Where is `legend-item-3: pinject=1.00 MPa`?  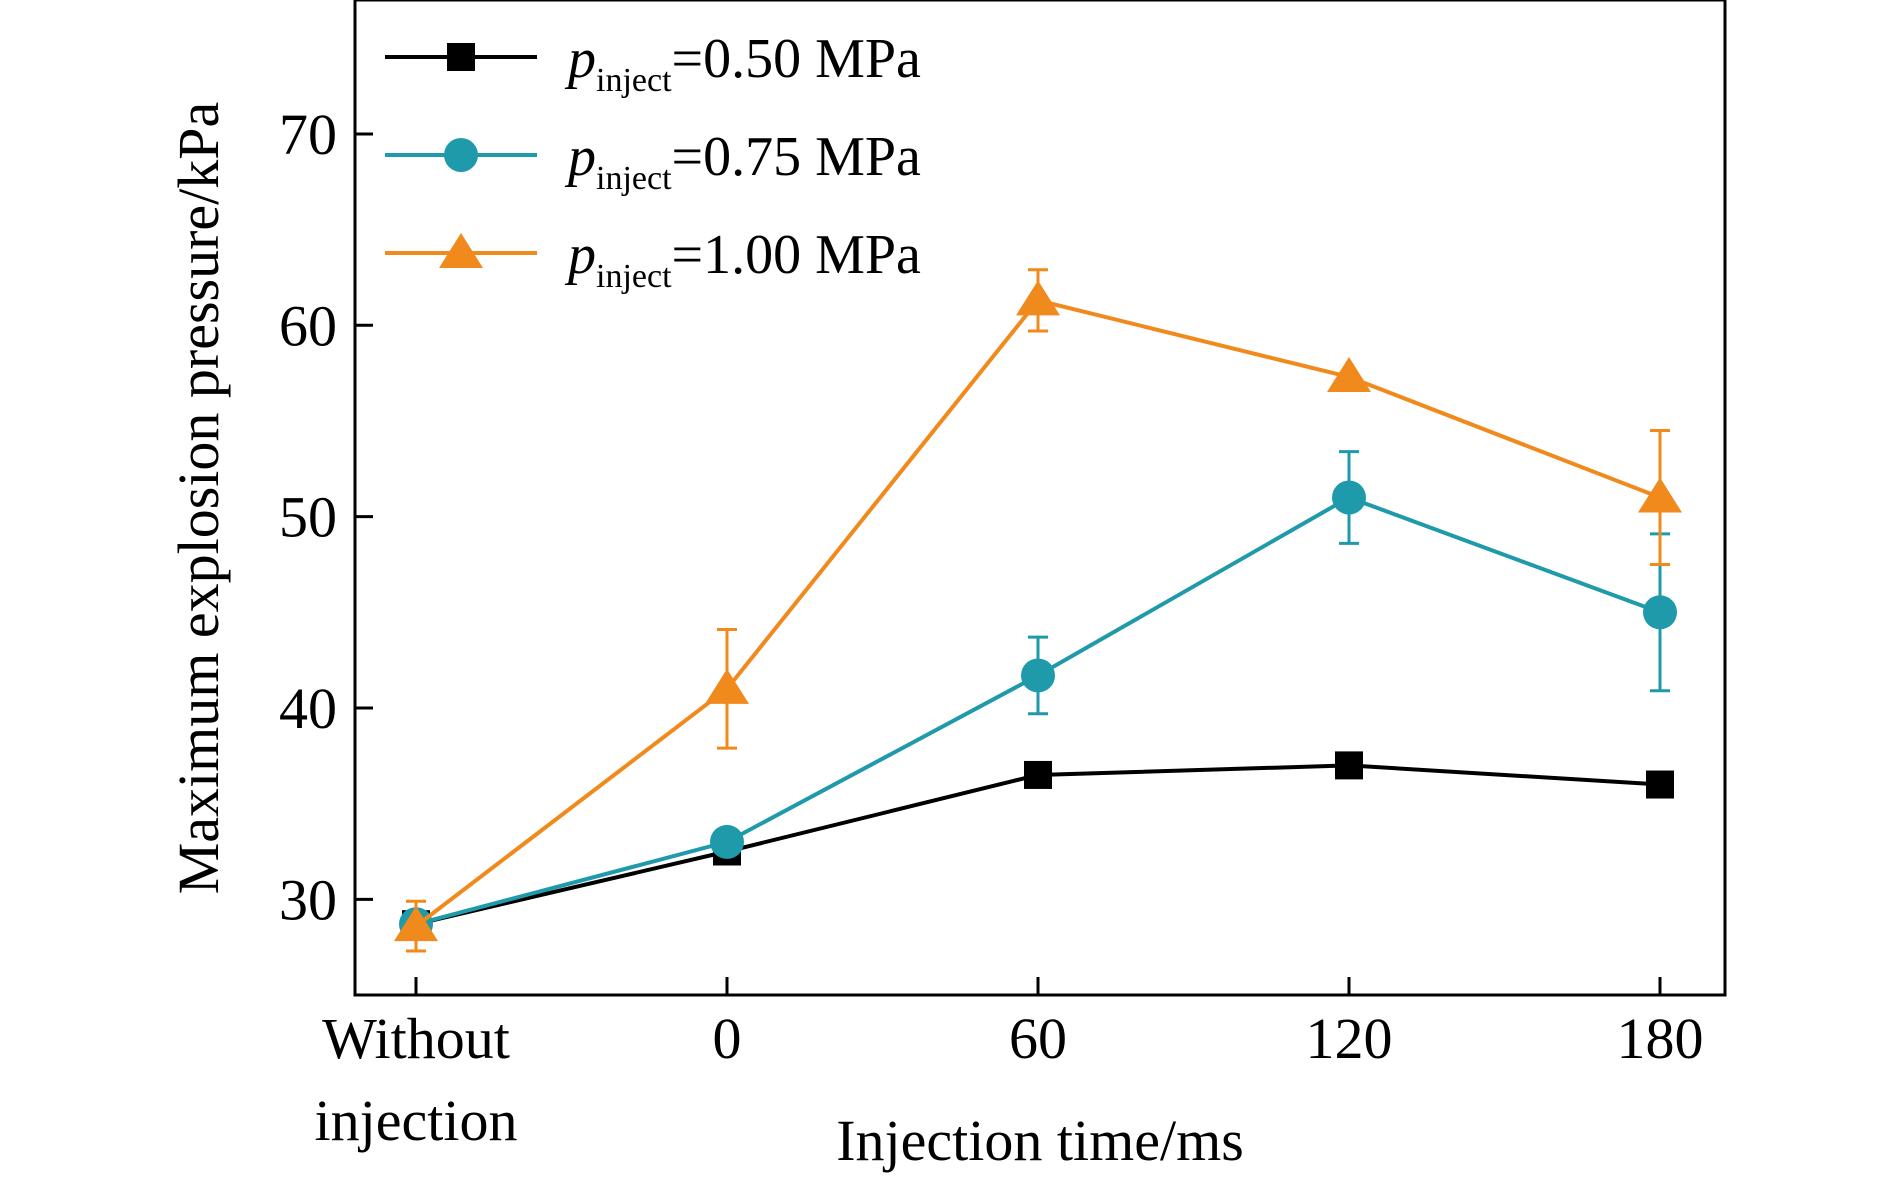 legend-item-3: pinject=1.00 MPa is located at coordinates (653, 259).